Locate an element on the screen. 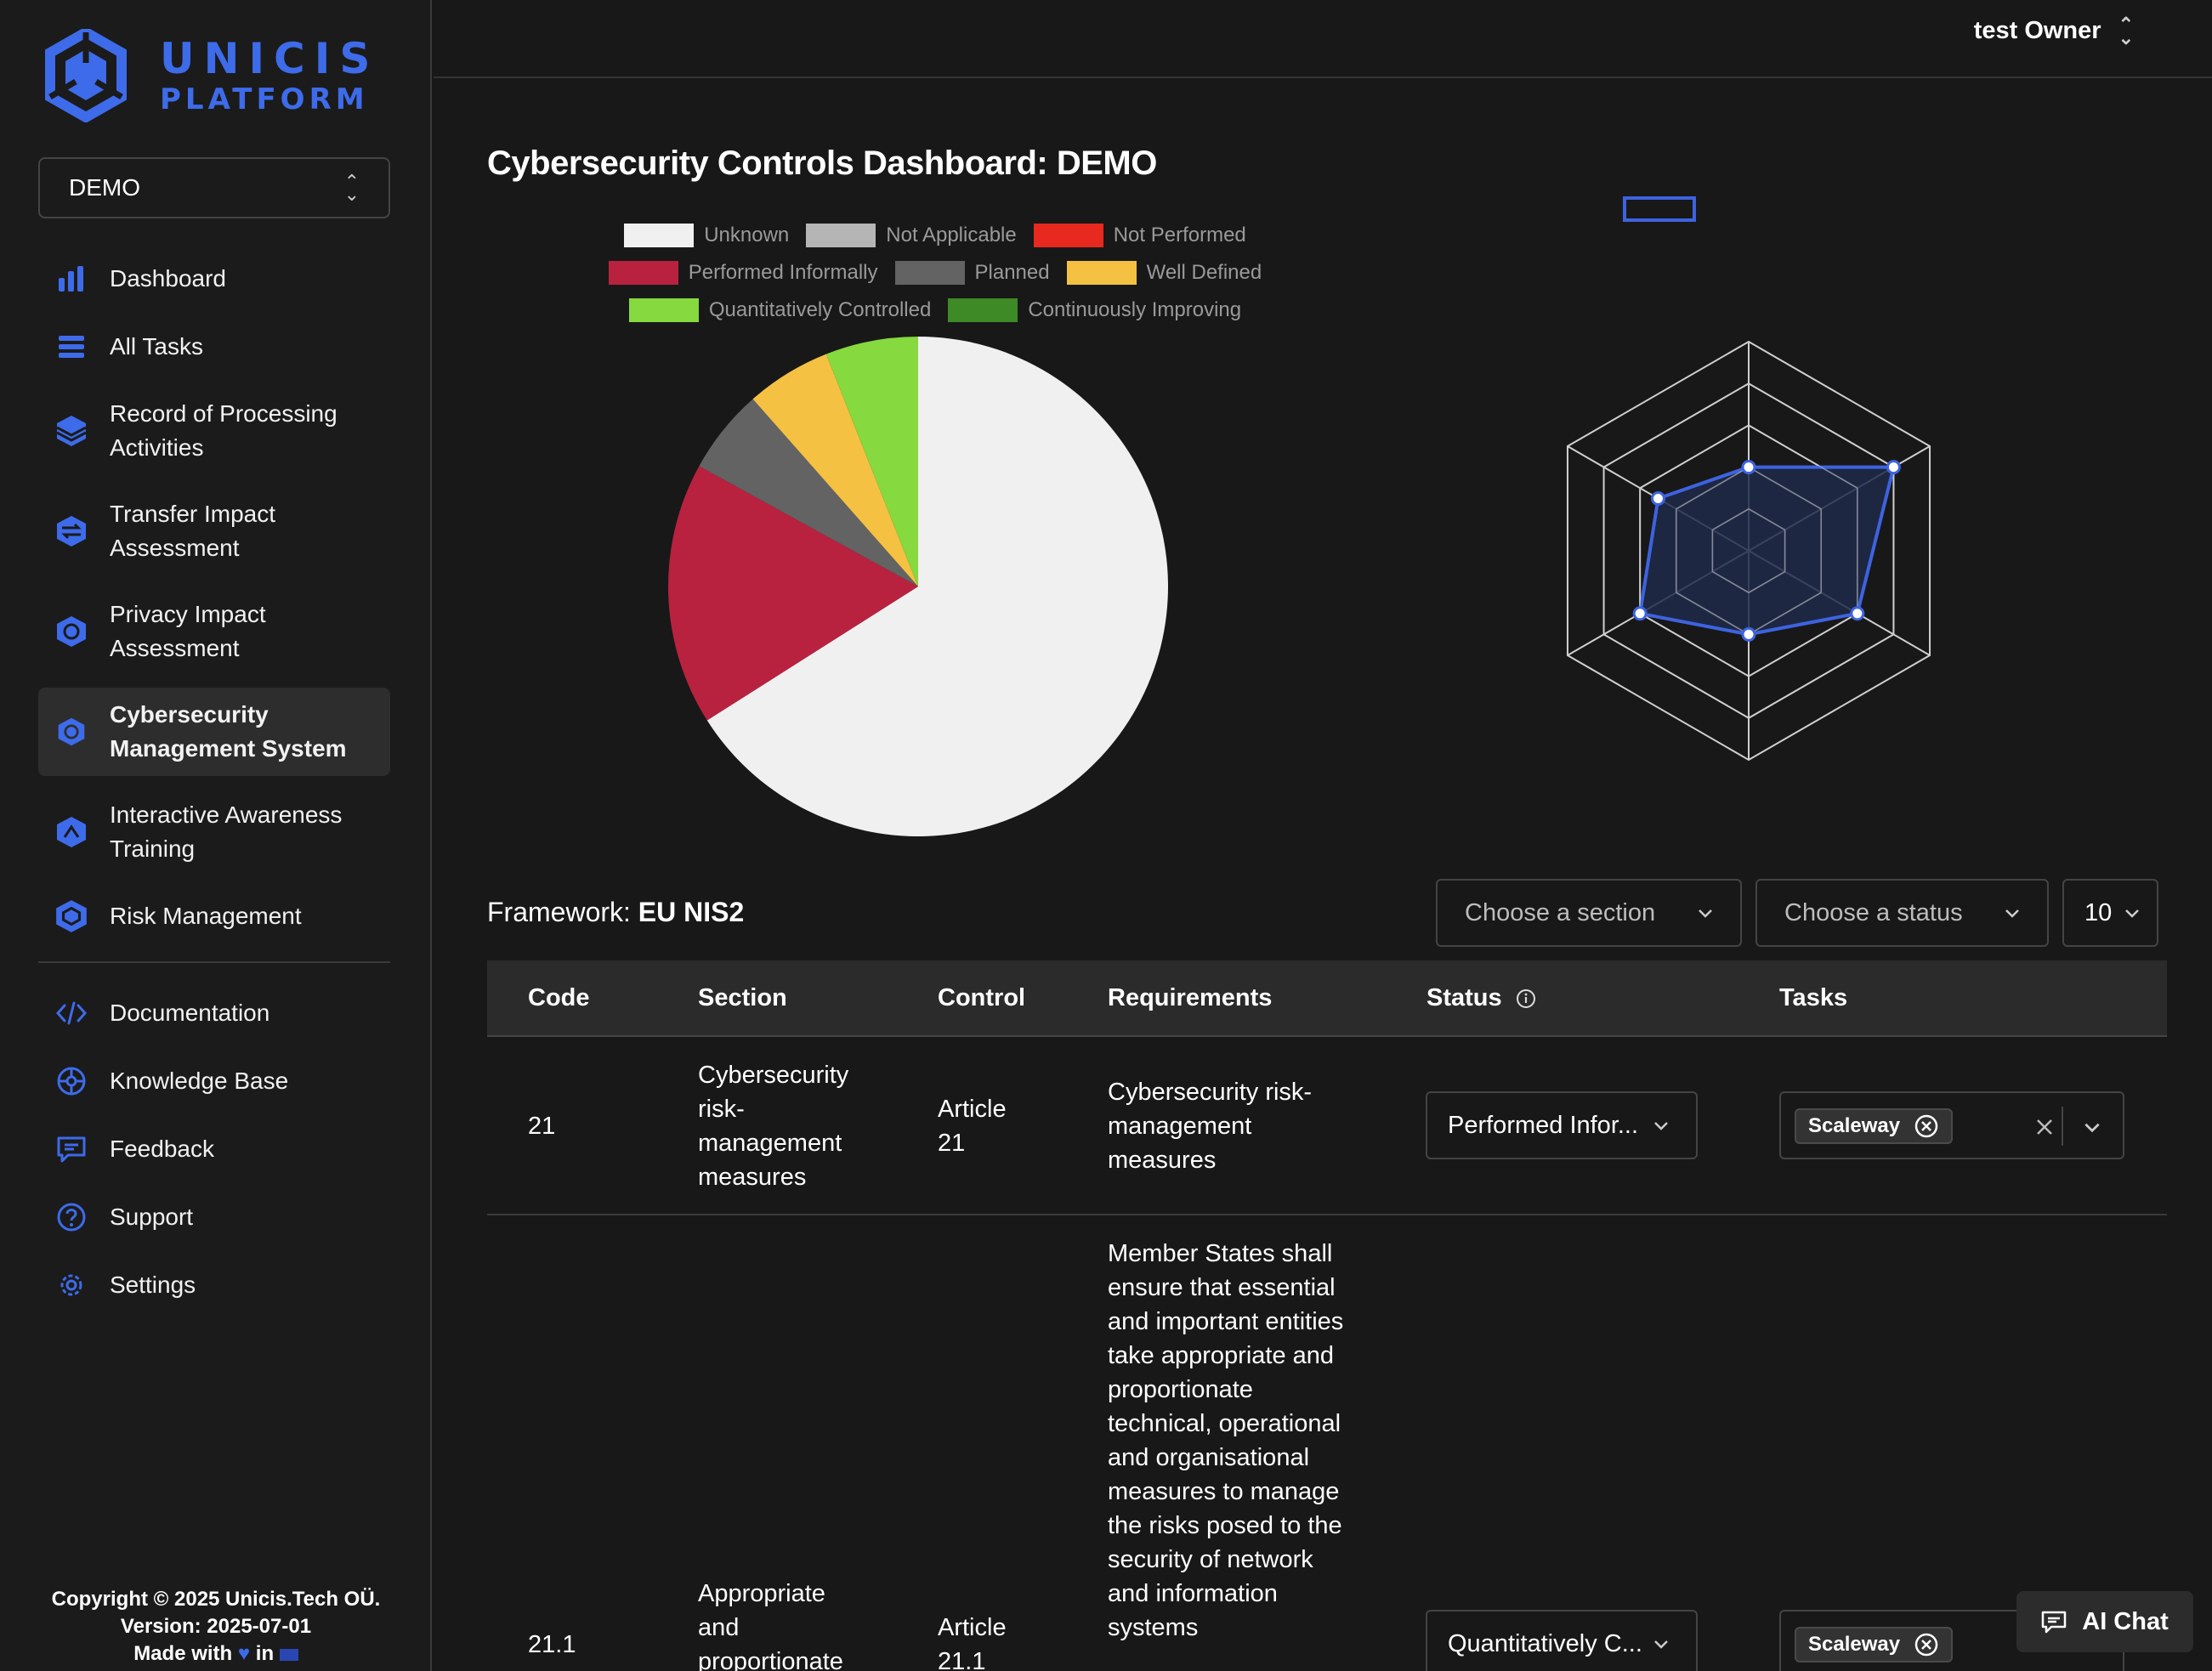 This screenshot has width=2212, height=1671. list-icon is located at coordinates (71, 347).